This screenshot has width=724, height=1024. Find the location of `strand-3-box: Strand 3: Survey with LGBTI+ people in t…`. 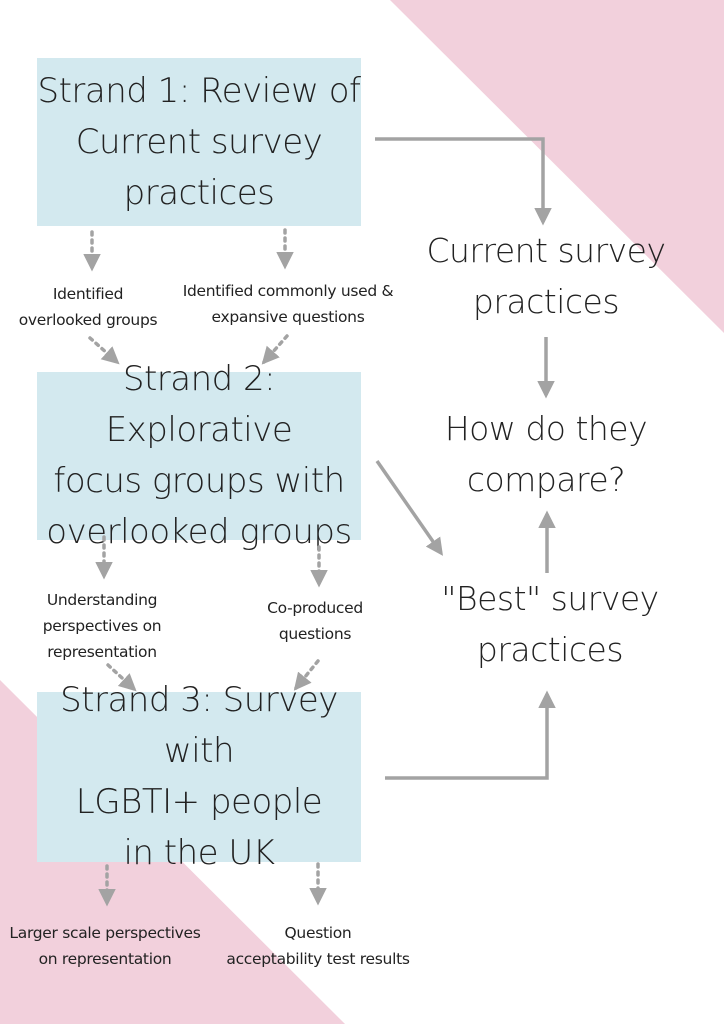

strand-3-box: Strand 3: Survey with LGBTI+ people in t… is located at coordinates (199, 776).